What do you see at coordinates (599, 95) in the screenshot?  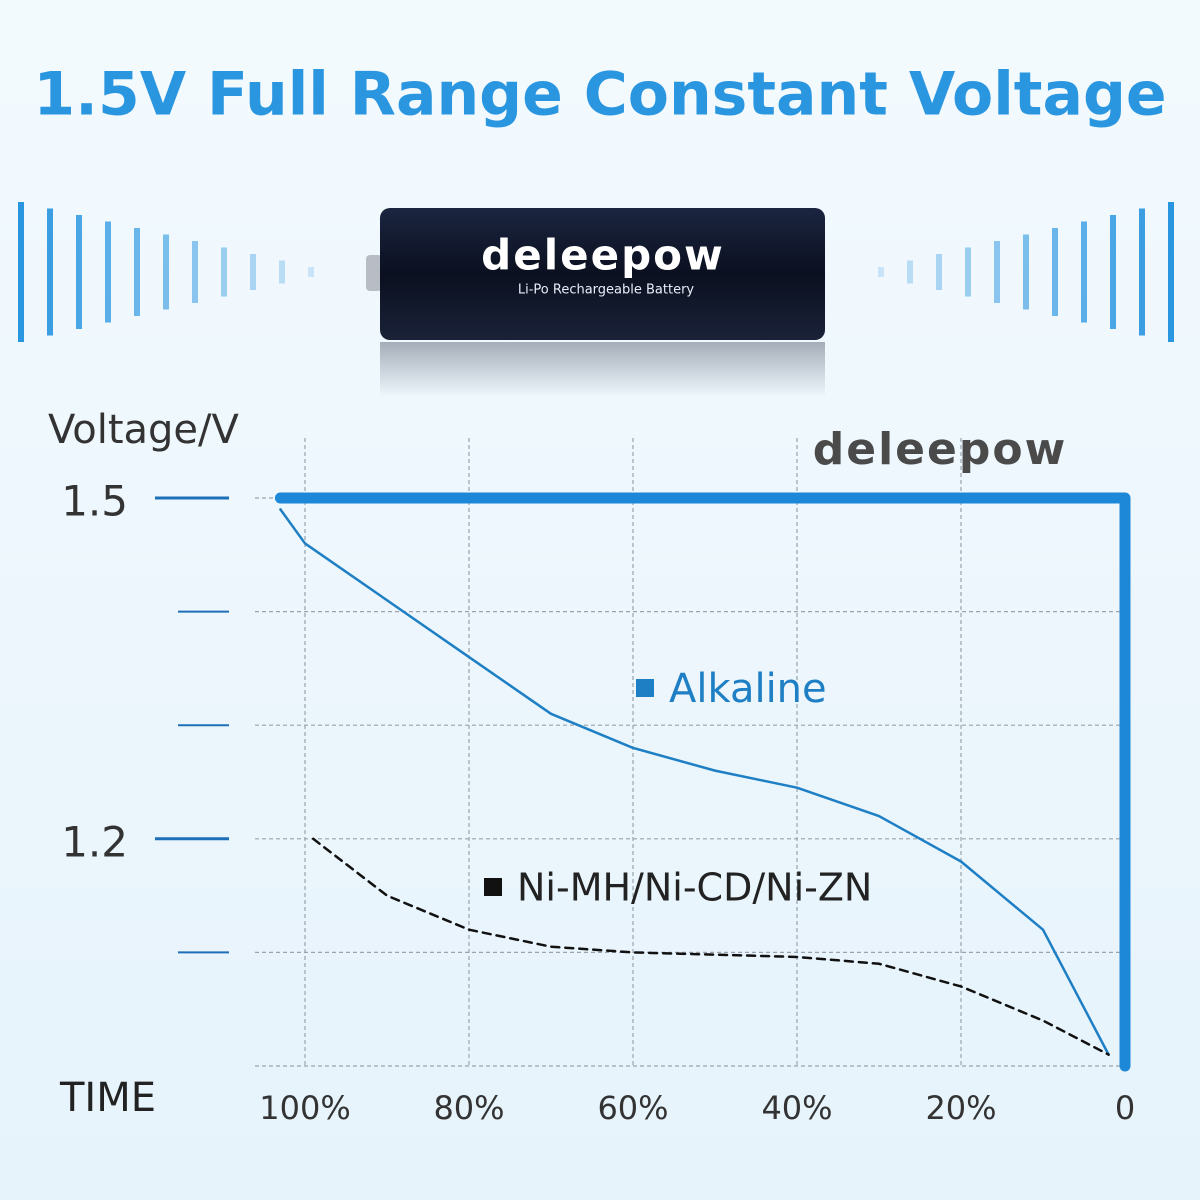 I see `title: 1.5V Full Range Constant Voltage` at bounding box center [599, 95].